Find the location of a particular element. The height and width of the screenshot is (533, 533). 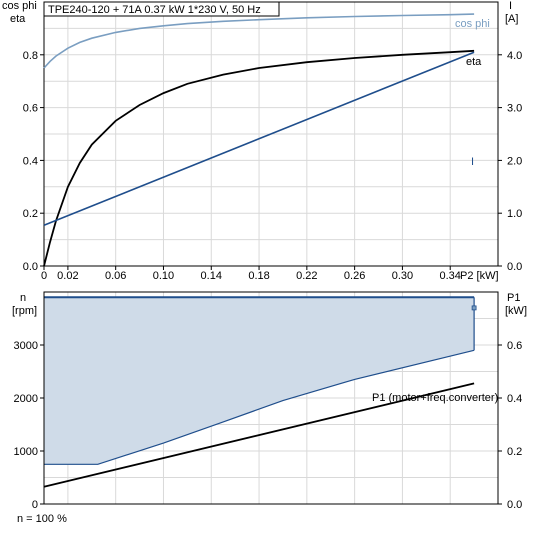

top-x-tick-label: 0.14 is located at coordinates (211, 276).